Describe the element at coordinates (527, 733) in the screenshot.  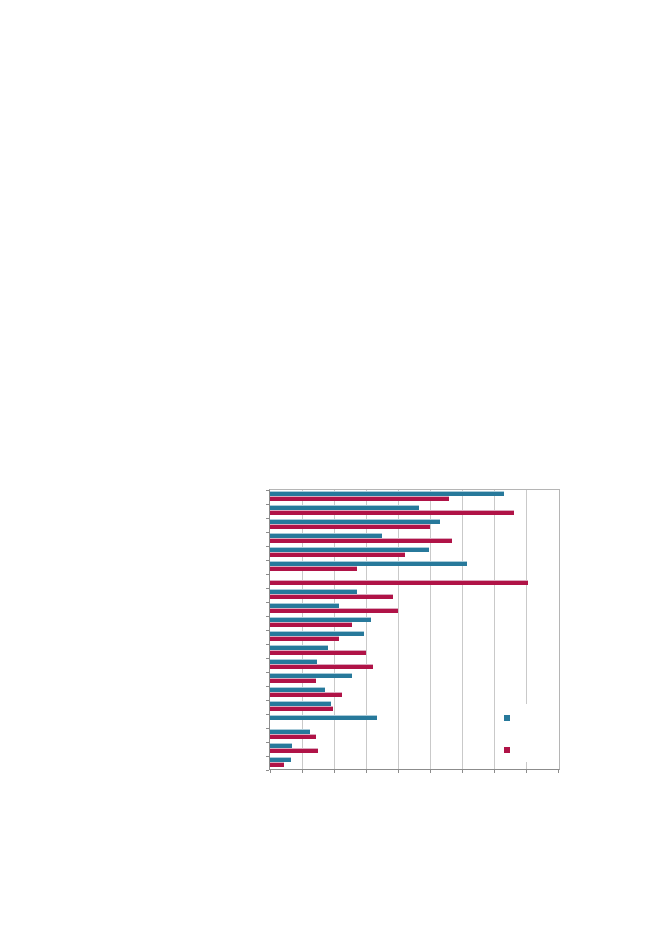
I see `legend` at that location.